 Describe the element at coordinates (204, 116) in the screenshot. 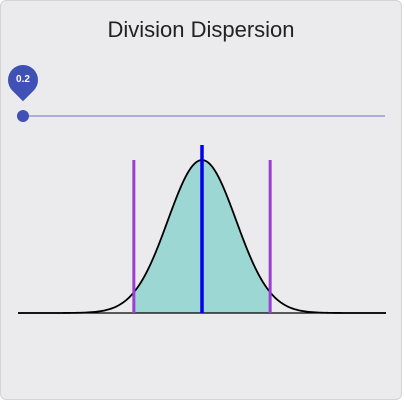

I see `slider-track` at that location.